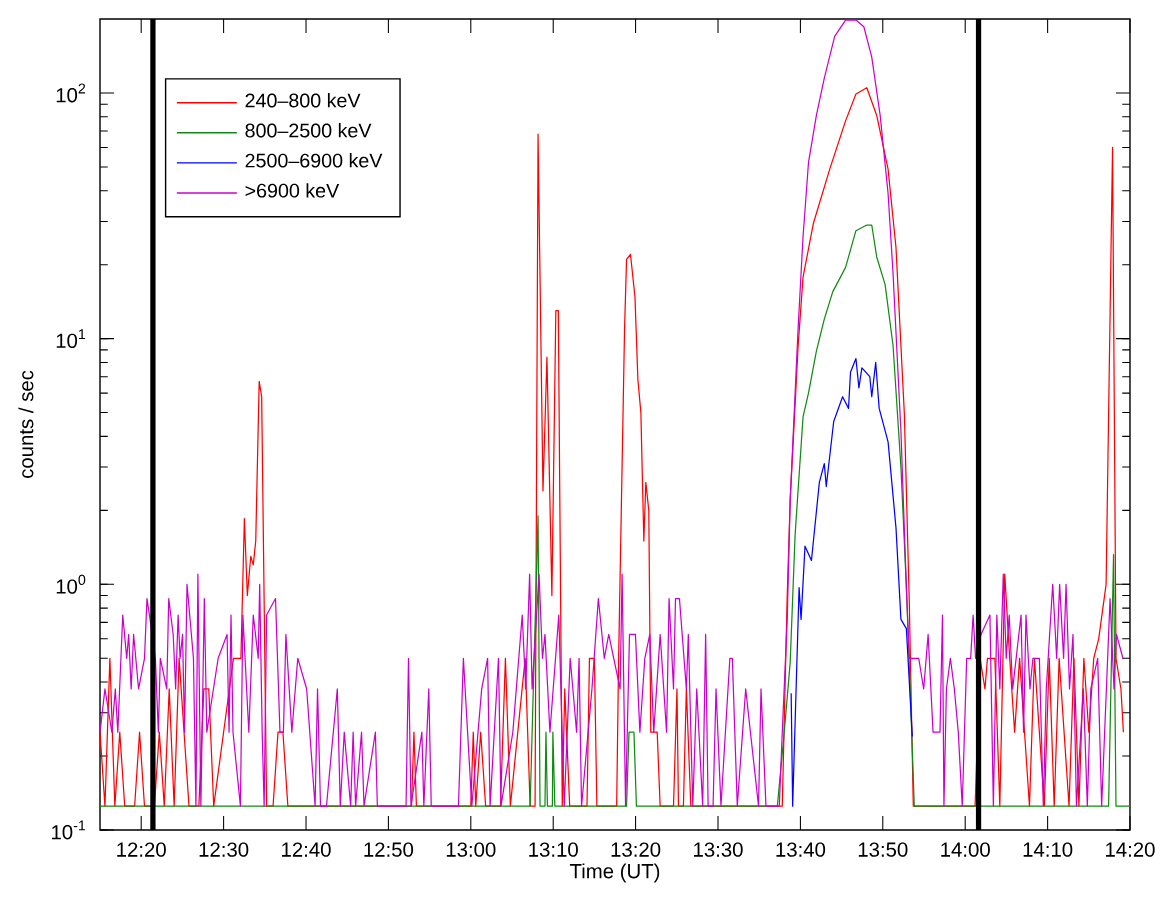 This screenshot has height=897, width=1162. What do you see at coordinates (965, 849) in the screenshot?
I see `x-tick-label: 14:00` at bounding box center [965, 849].